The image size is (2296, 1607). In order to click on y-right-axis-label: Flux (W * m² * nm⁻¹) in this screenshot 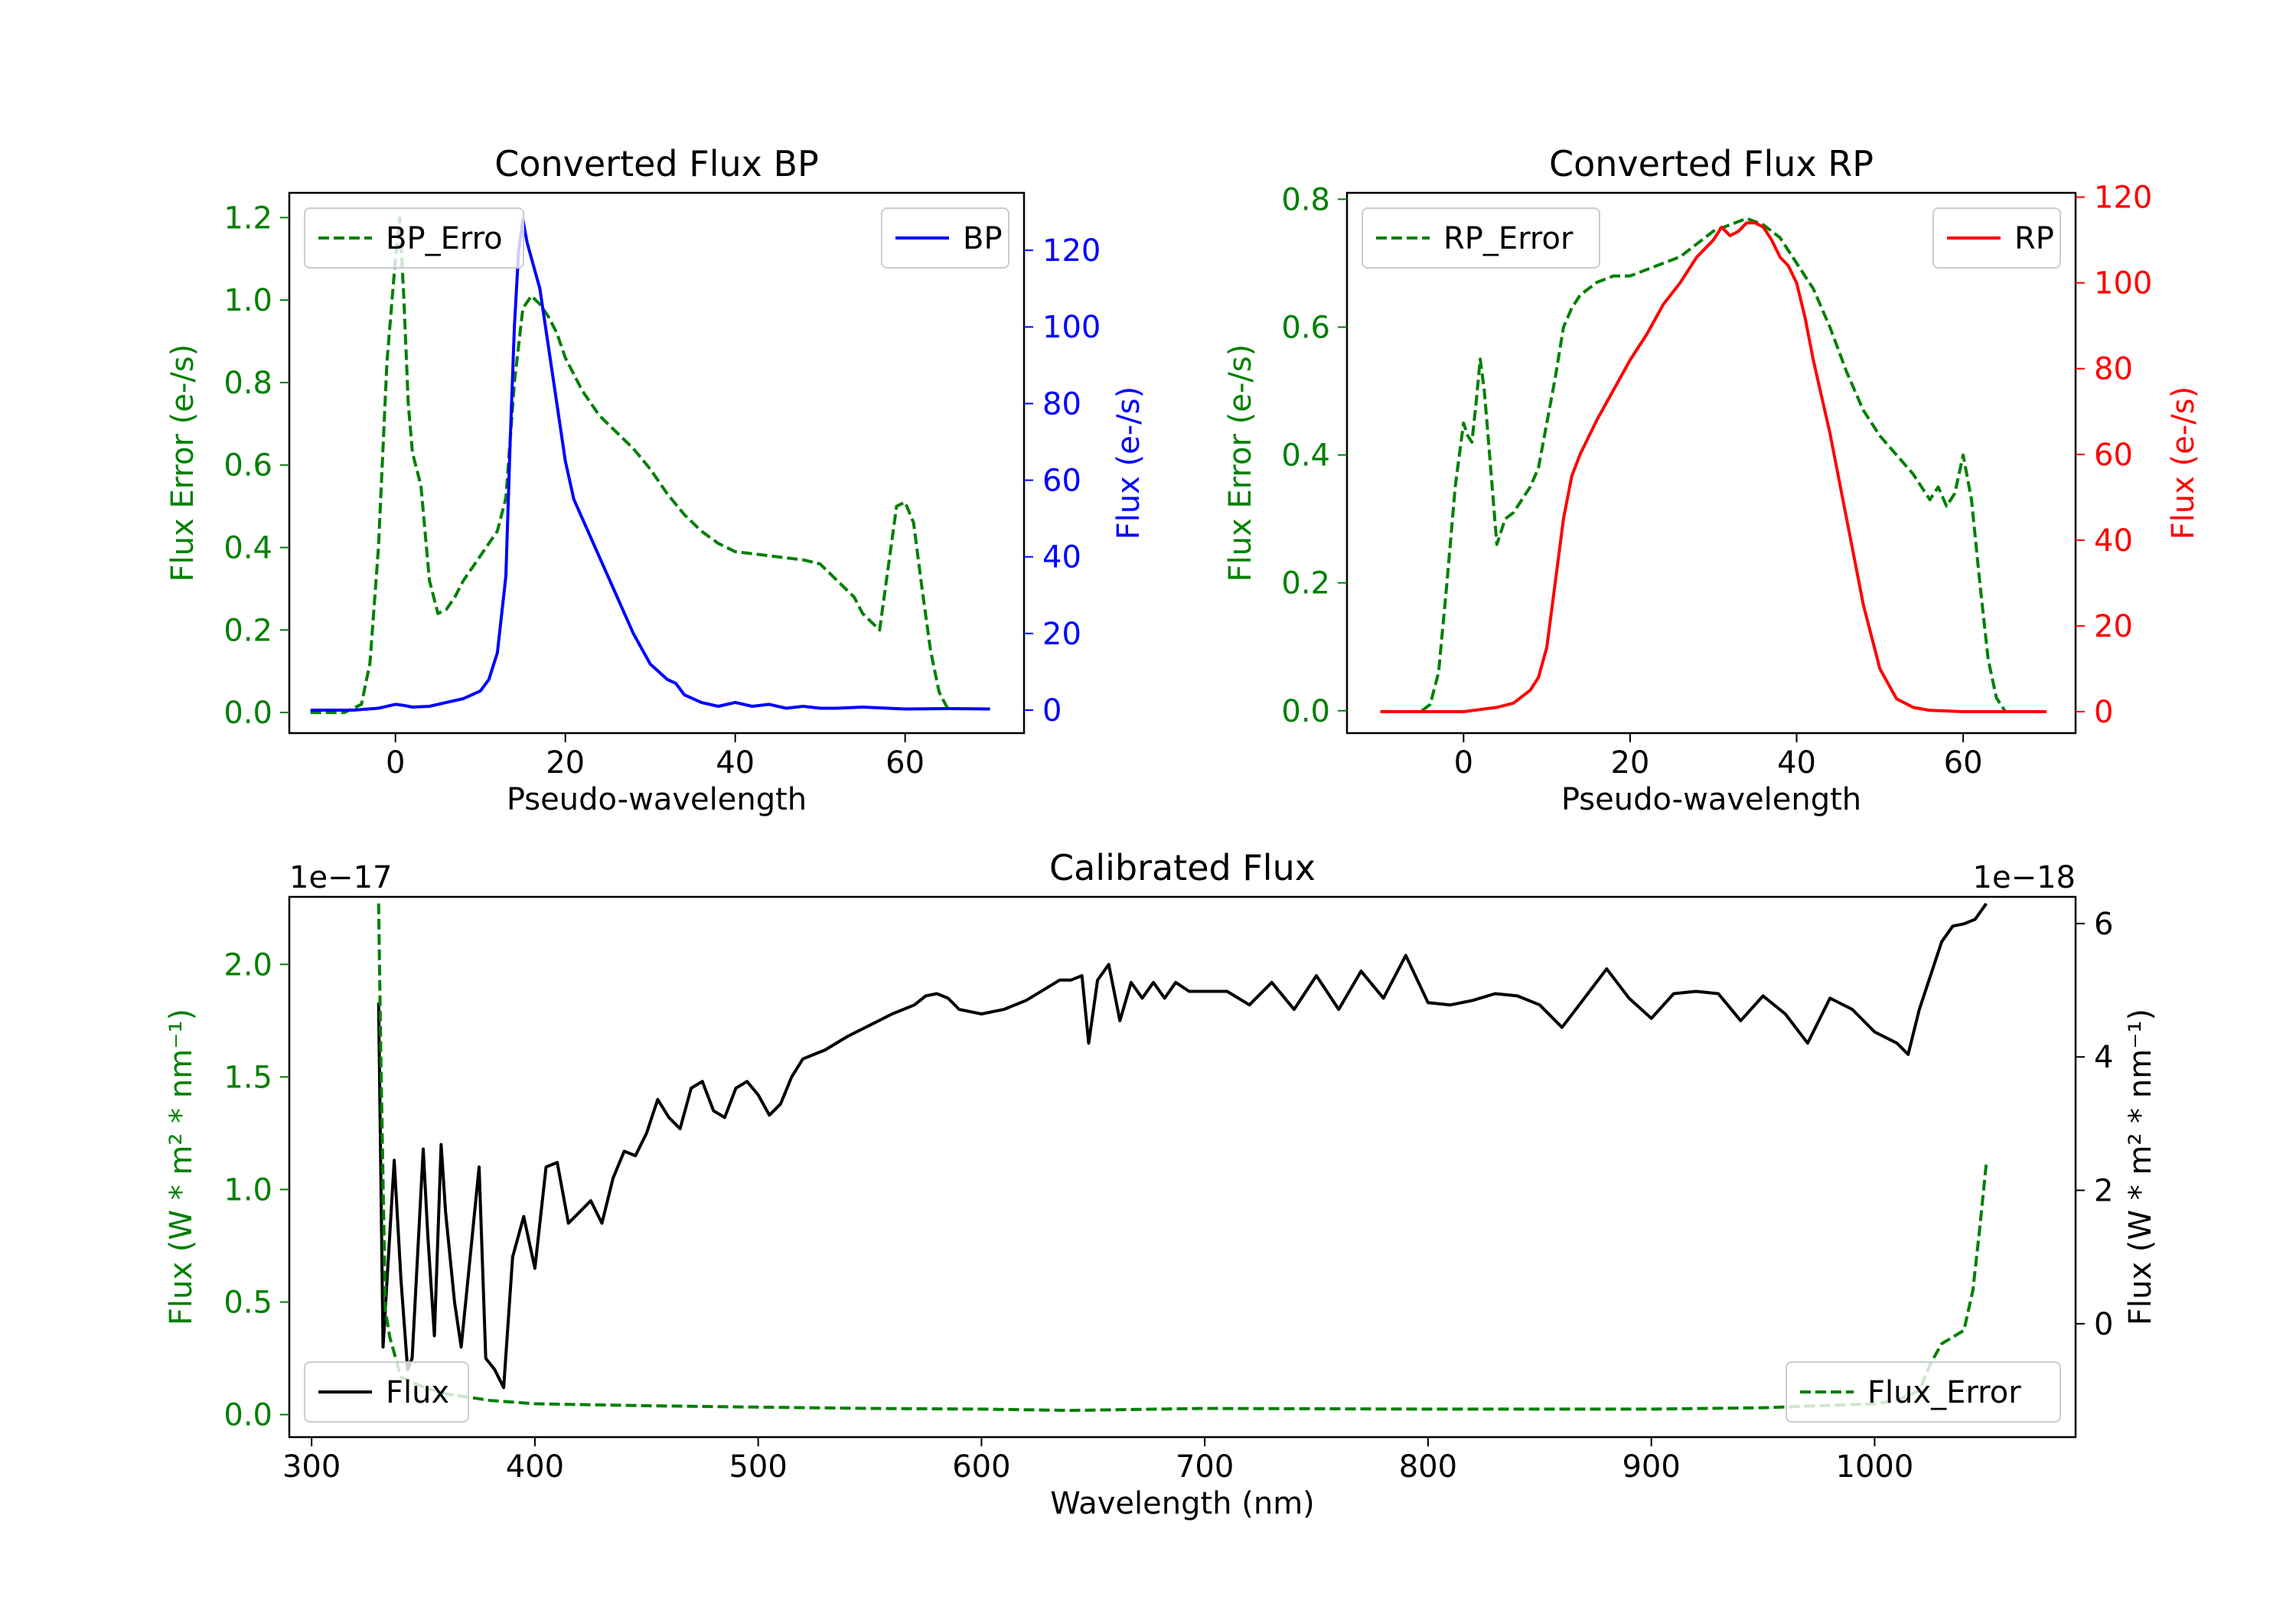, I will do `click(2140, 1167)`.